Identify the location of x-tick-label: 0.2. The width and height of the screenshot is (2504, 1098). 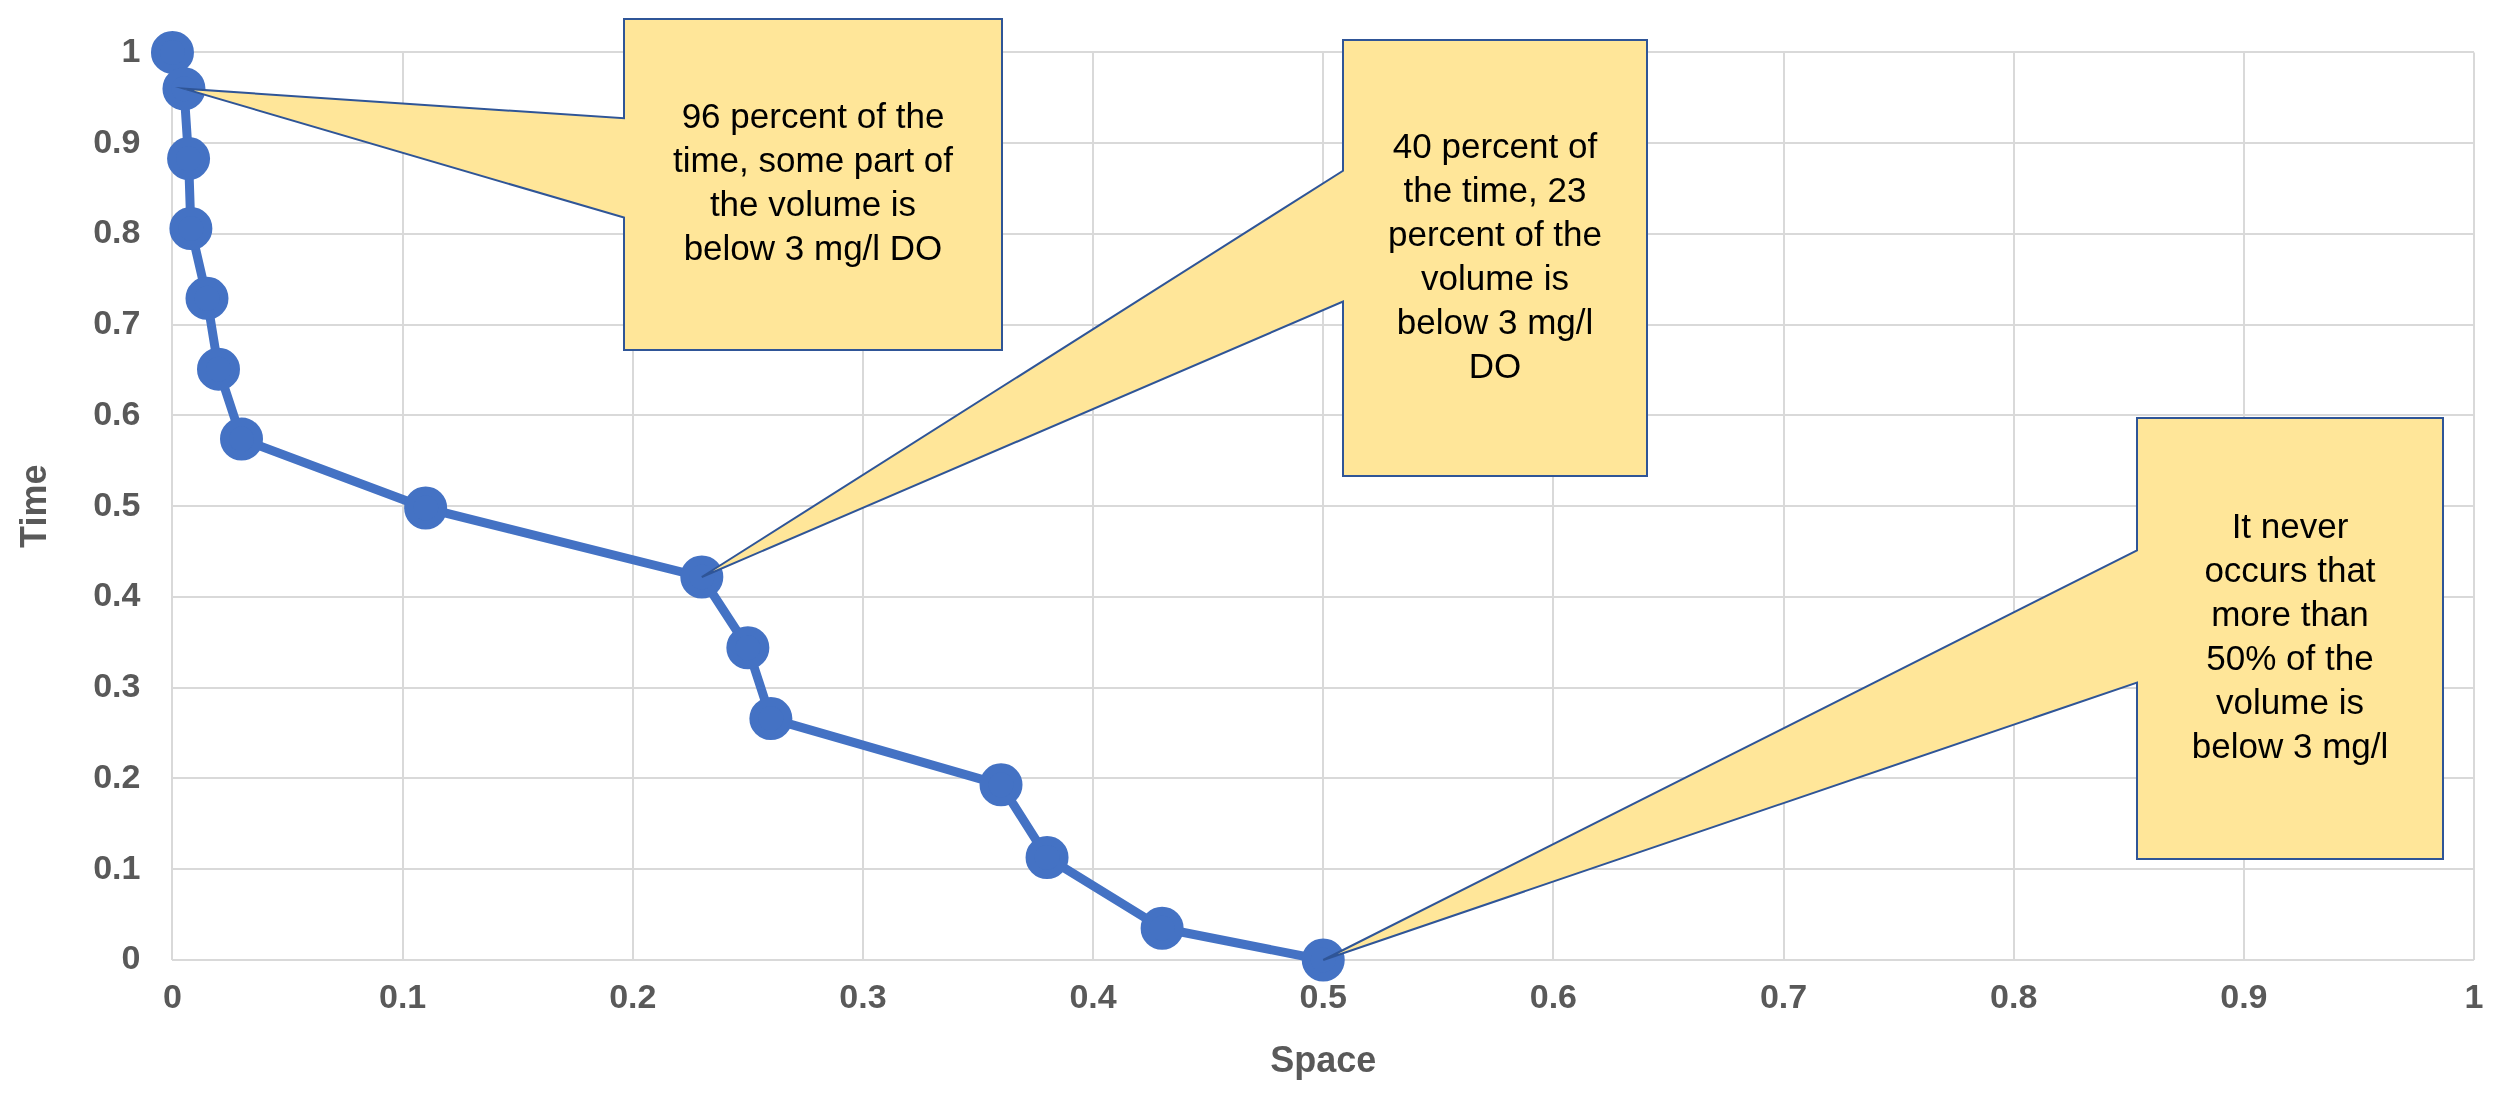
(633, 995).